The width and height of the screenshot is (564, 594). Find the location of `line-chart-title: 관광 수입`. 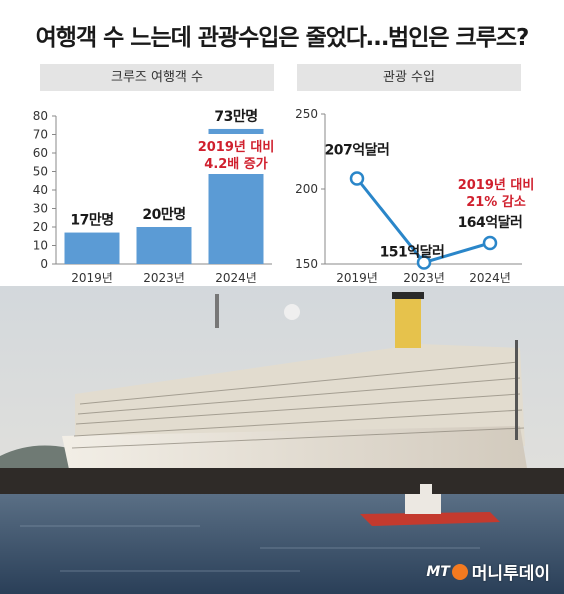

line-chart-title: 관광 수입 is located at coordinates (409, 77).